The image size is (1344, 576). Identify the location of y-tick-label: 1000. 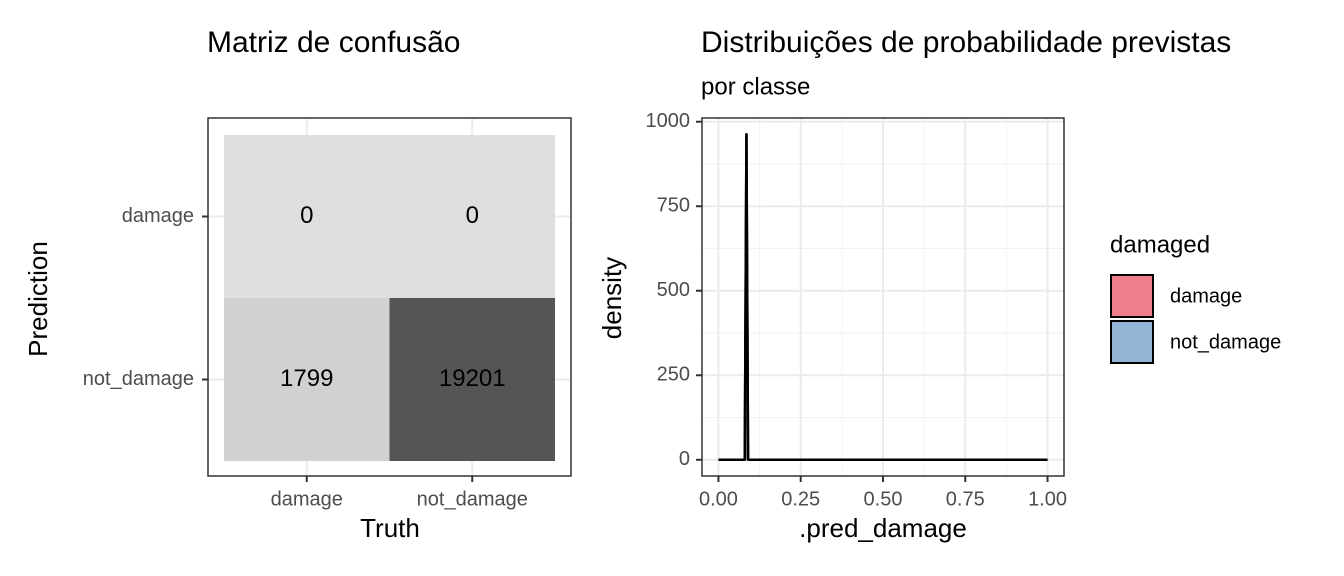
(668, 121).